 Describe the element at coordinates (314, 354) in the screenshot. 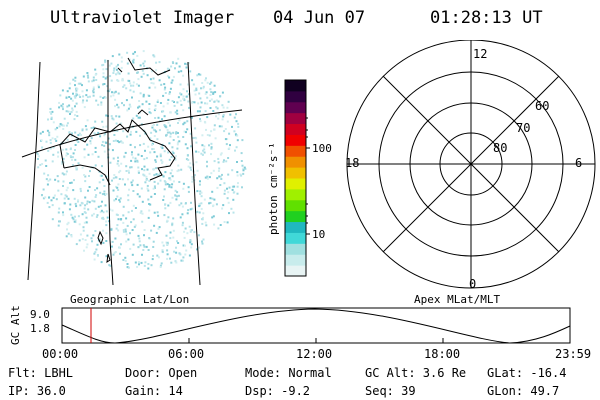

I see `x-tick-1200: 12:00` at that location.